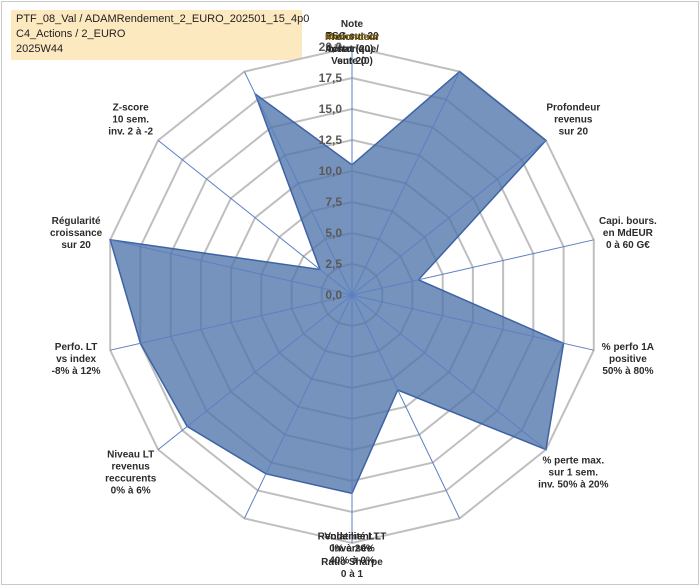  I want to click on axis-label-12-line-1: 10 sem., so click(130, 120).